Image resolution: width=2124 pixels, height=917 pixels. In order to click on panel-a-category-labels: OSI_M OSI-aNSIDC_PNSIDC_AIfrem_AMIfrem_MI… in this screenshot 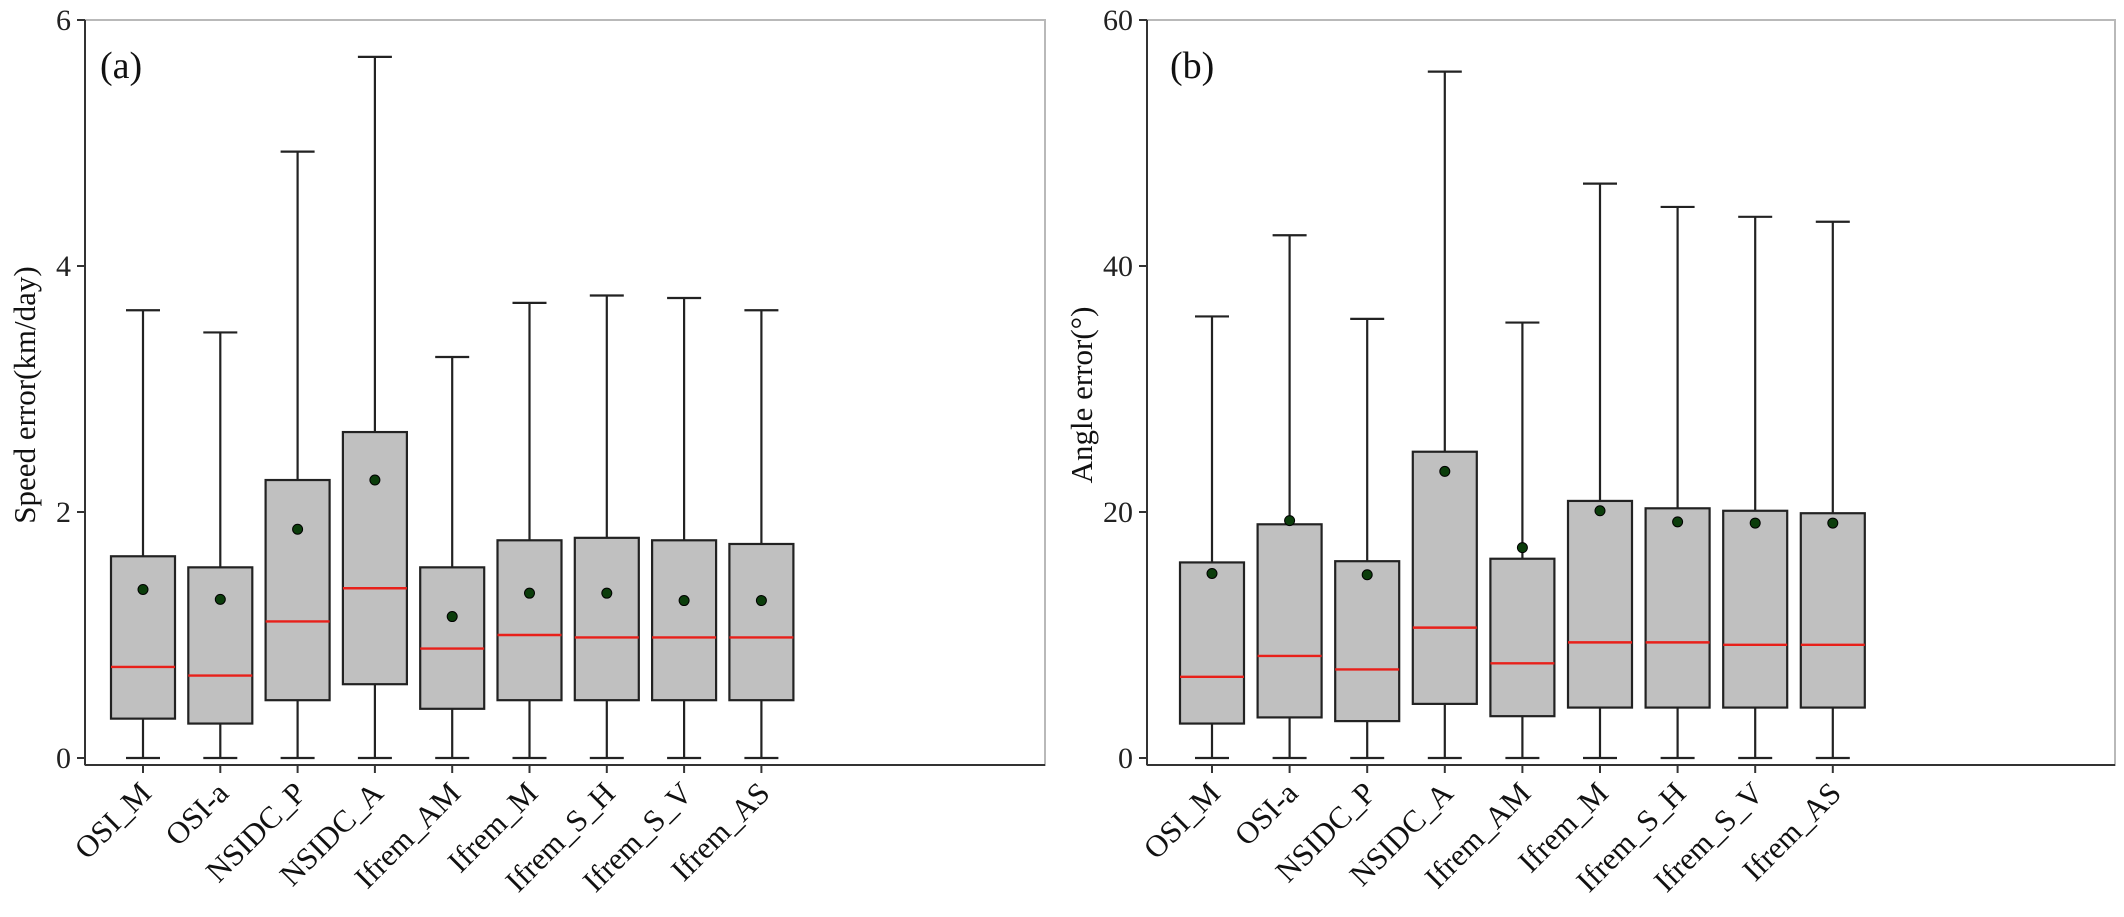, I will do `click(421, 832)`.